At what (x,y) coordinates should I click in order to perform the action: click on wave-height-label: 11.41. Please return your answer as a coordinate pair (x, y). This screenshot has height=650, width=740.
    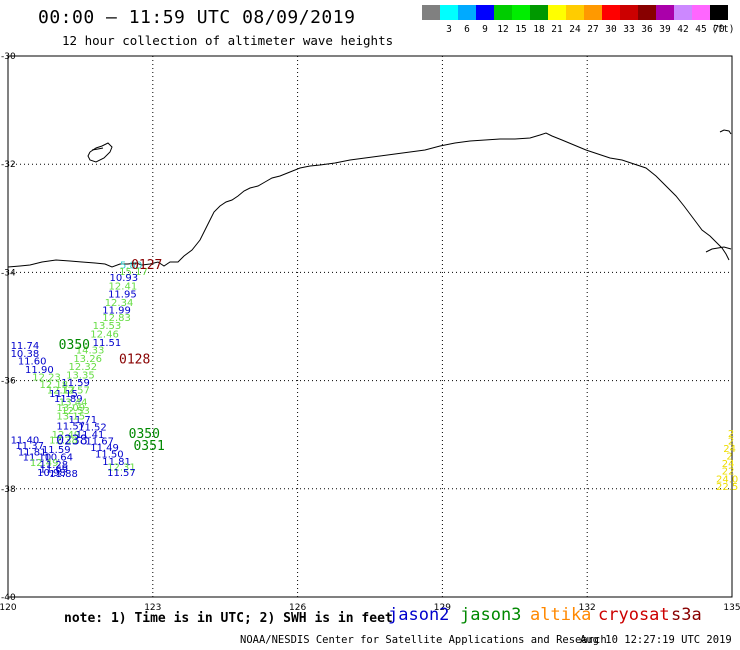
    Looking at the image, I should click on (90, 435).